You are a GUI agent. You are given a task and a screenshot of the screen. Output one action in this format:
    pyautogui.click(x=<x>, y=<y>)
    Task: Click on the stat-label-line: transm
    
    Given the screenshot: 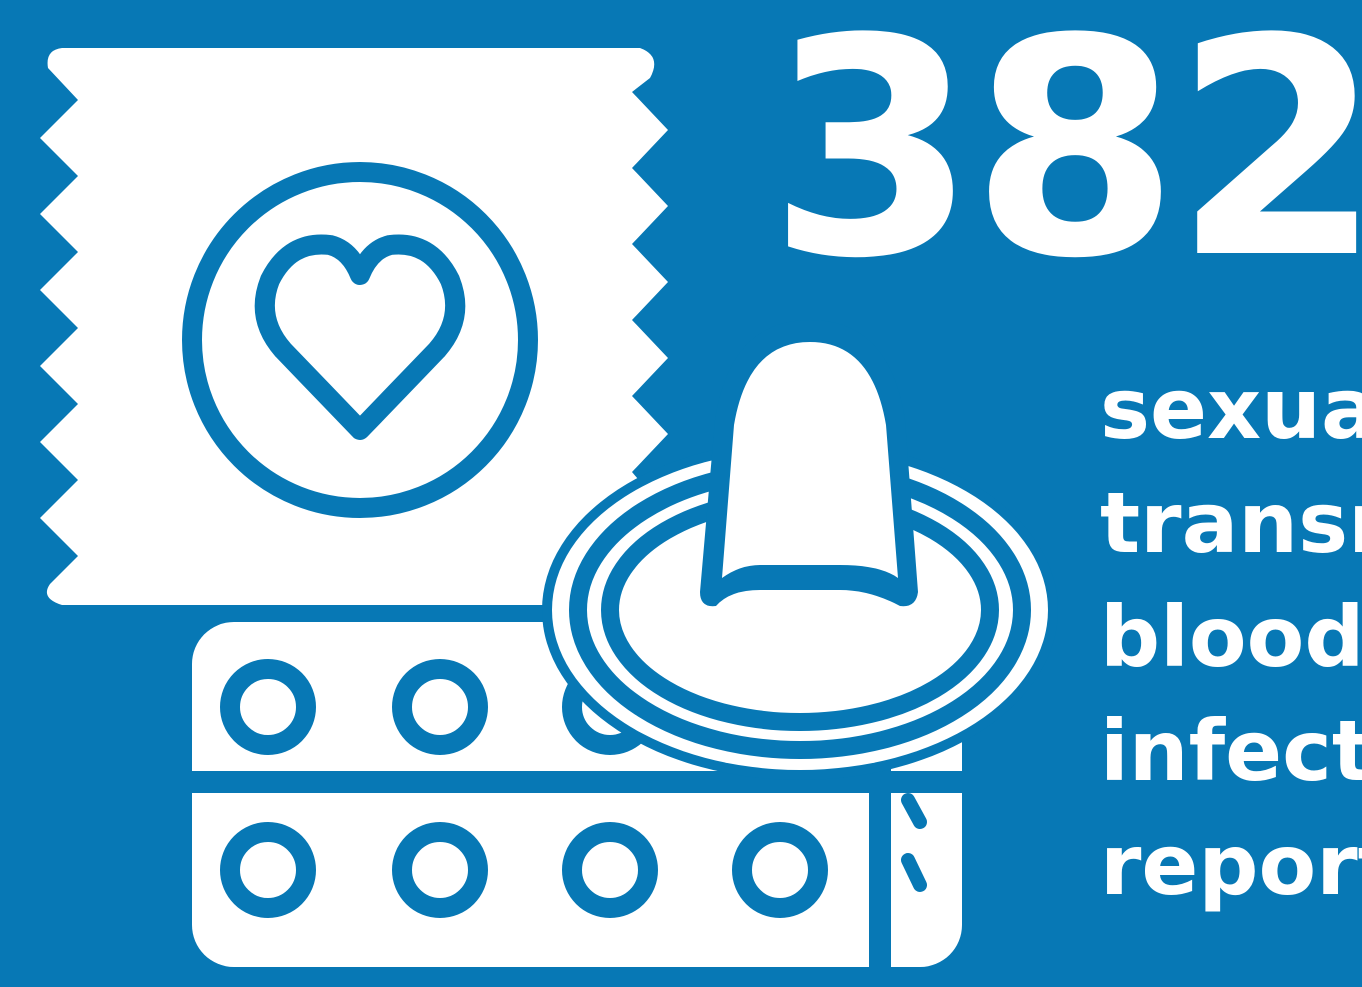 What is the action you would take?
    pyautogui.click(x=1231, y=523)
    